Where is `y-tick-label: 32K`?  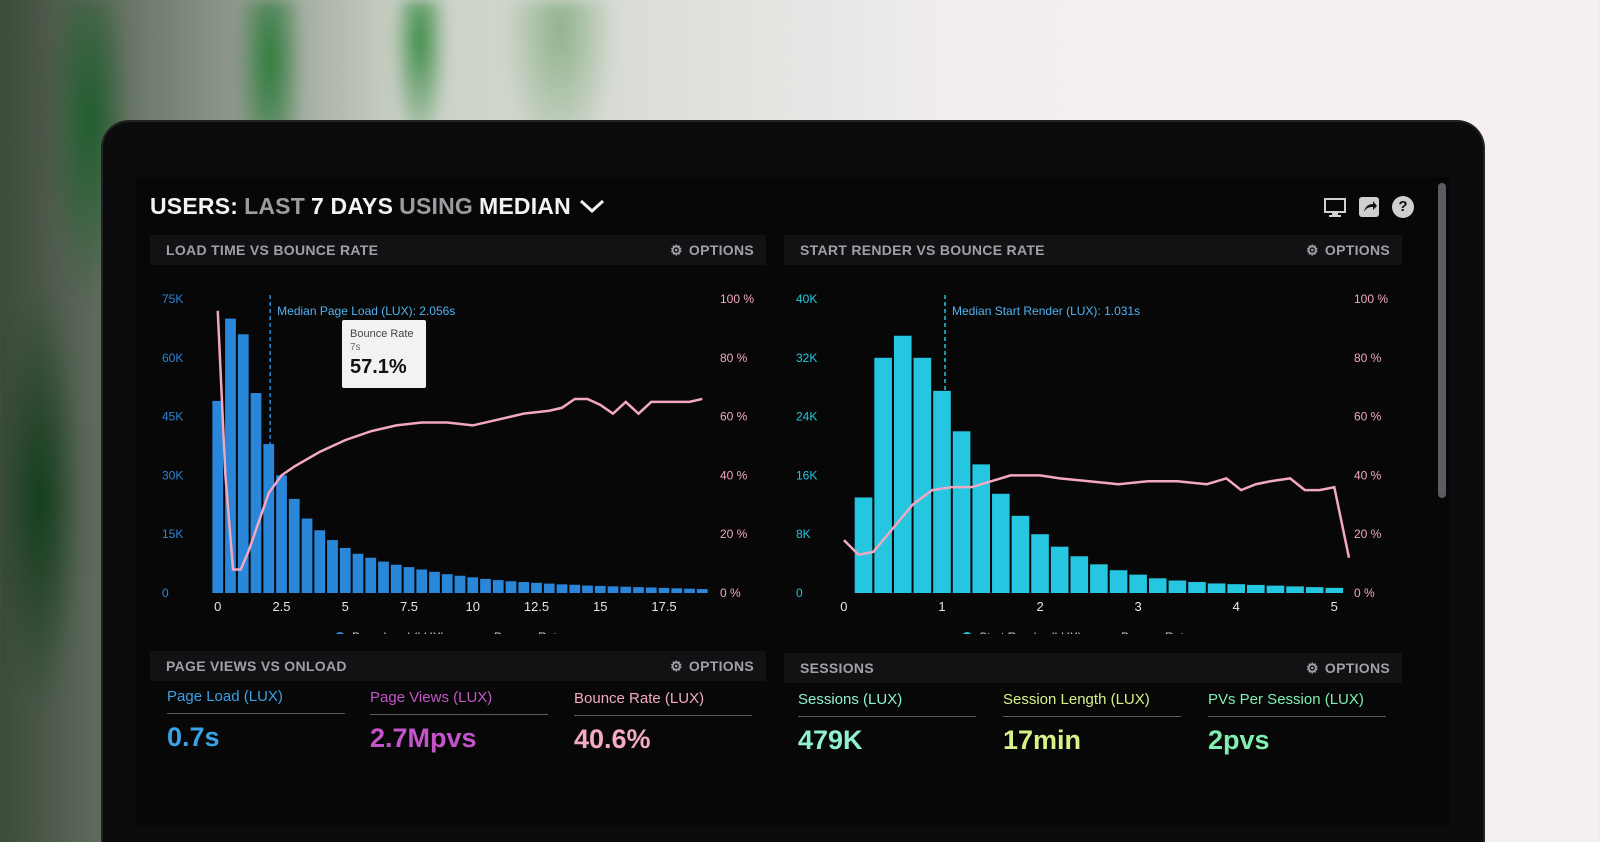
y-tick-label: 32K is located at coordinates (806, 358).